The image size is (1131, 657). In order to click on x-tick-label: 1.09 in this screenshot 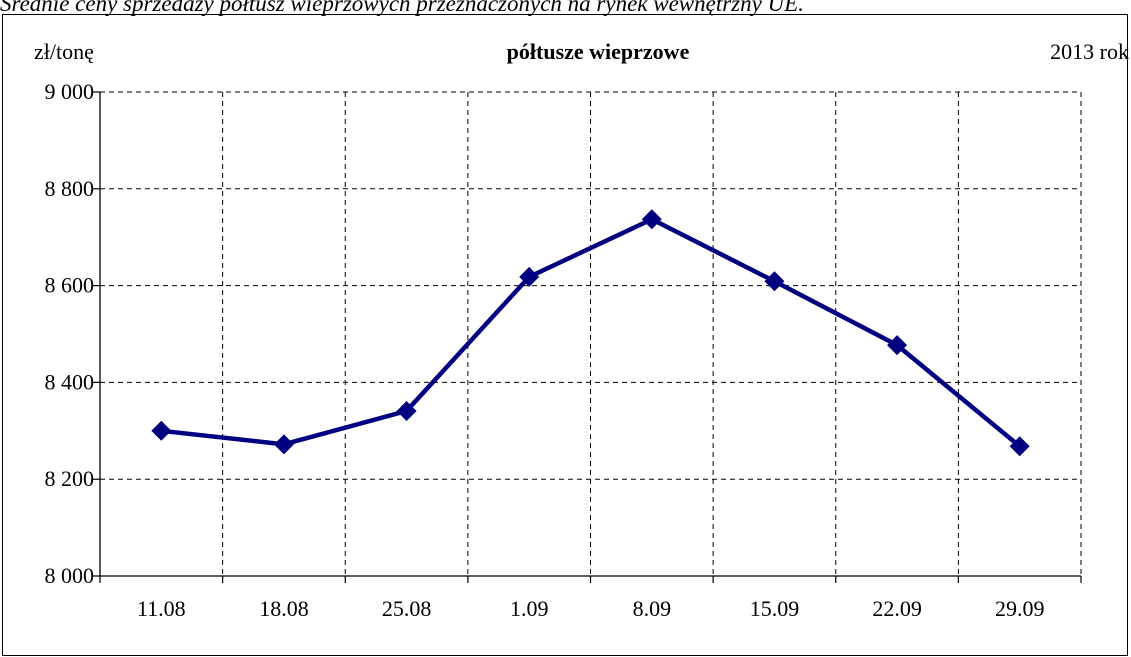, I will do `click(529, 608)`.